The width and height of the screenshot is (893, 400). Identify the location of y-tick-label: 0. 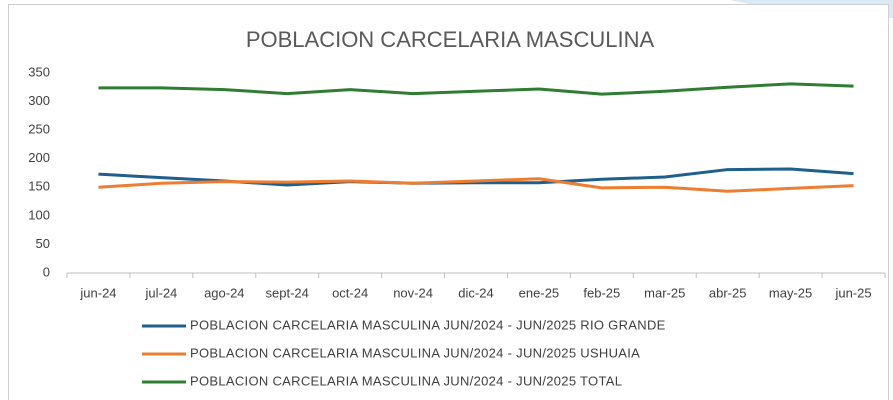
(46, 271).